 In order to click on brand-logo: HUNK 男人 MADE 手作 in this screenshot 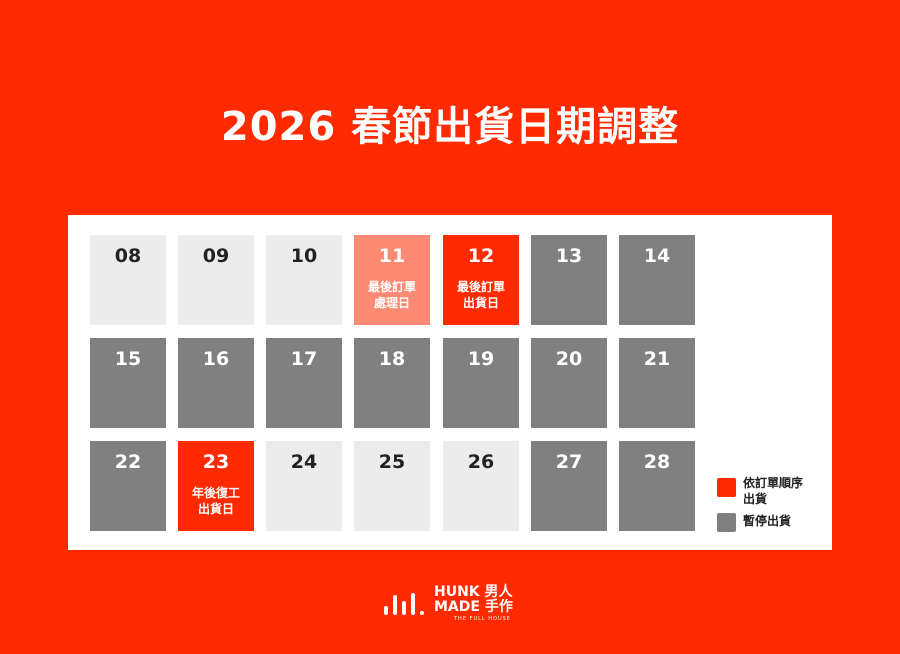, I will do `click(448, 600)`.